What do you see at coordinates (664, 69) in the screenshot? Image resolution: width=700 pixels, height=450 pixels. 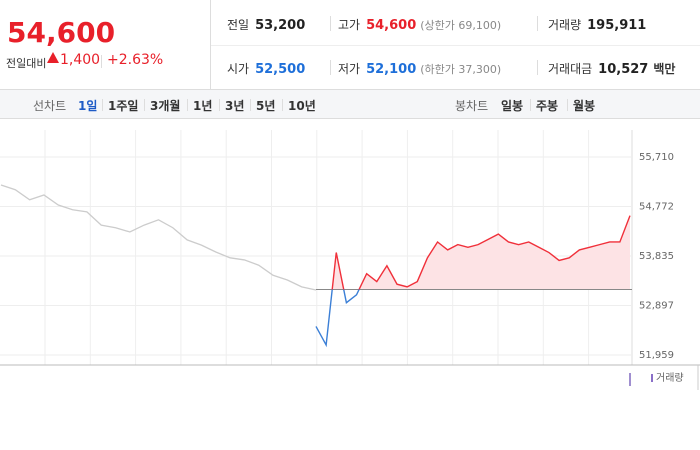 I see `stat-unit: 백만` at bounding box center [664, 69].